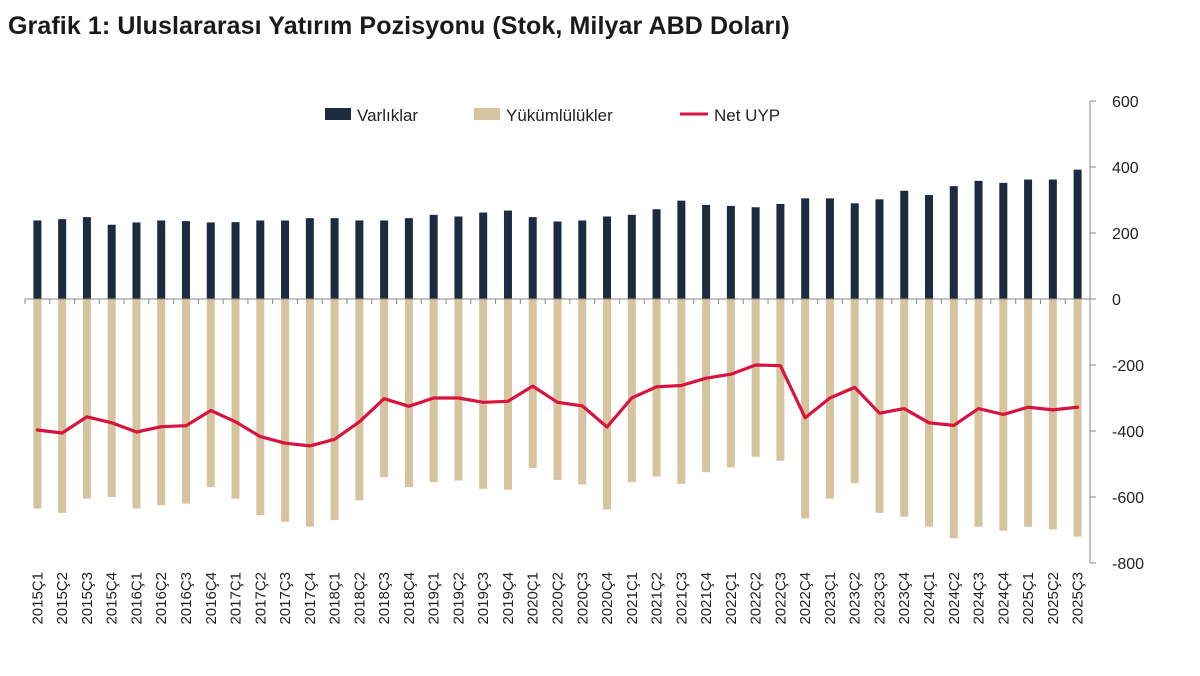 This screenshot has height=676, width=1200. What do you see at coordinates (1077, 234) in the screenshot?
I see `assets-bar-2025Ç3` at bounding box center [1077, 234].